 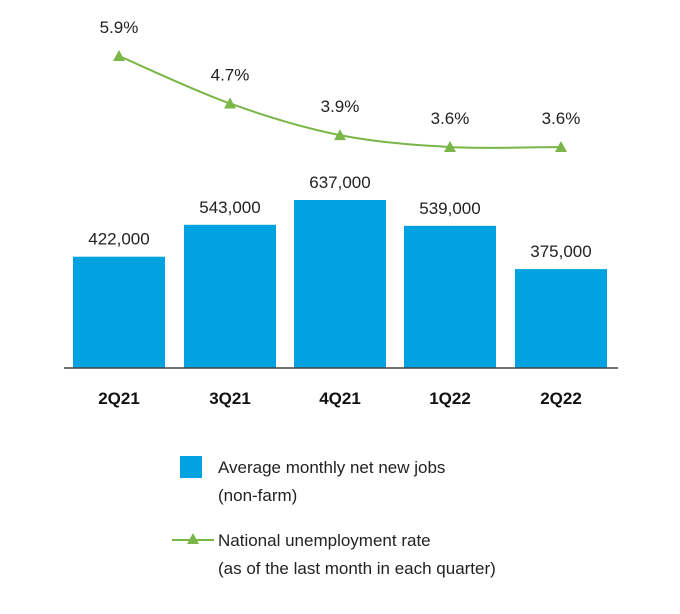 What do you see at coordinates (119, 398) in the screenshot?
I see `category-label-2Q21: 2Q21` at bounding box center [119, 398].